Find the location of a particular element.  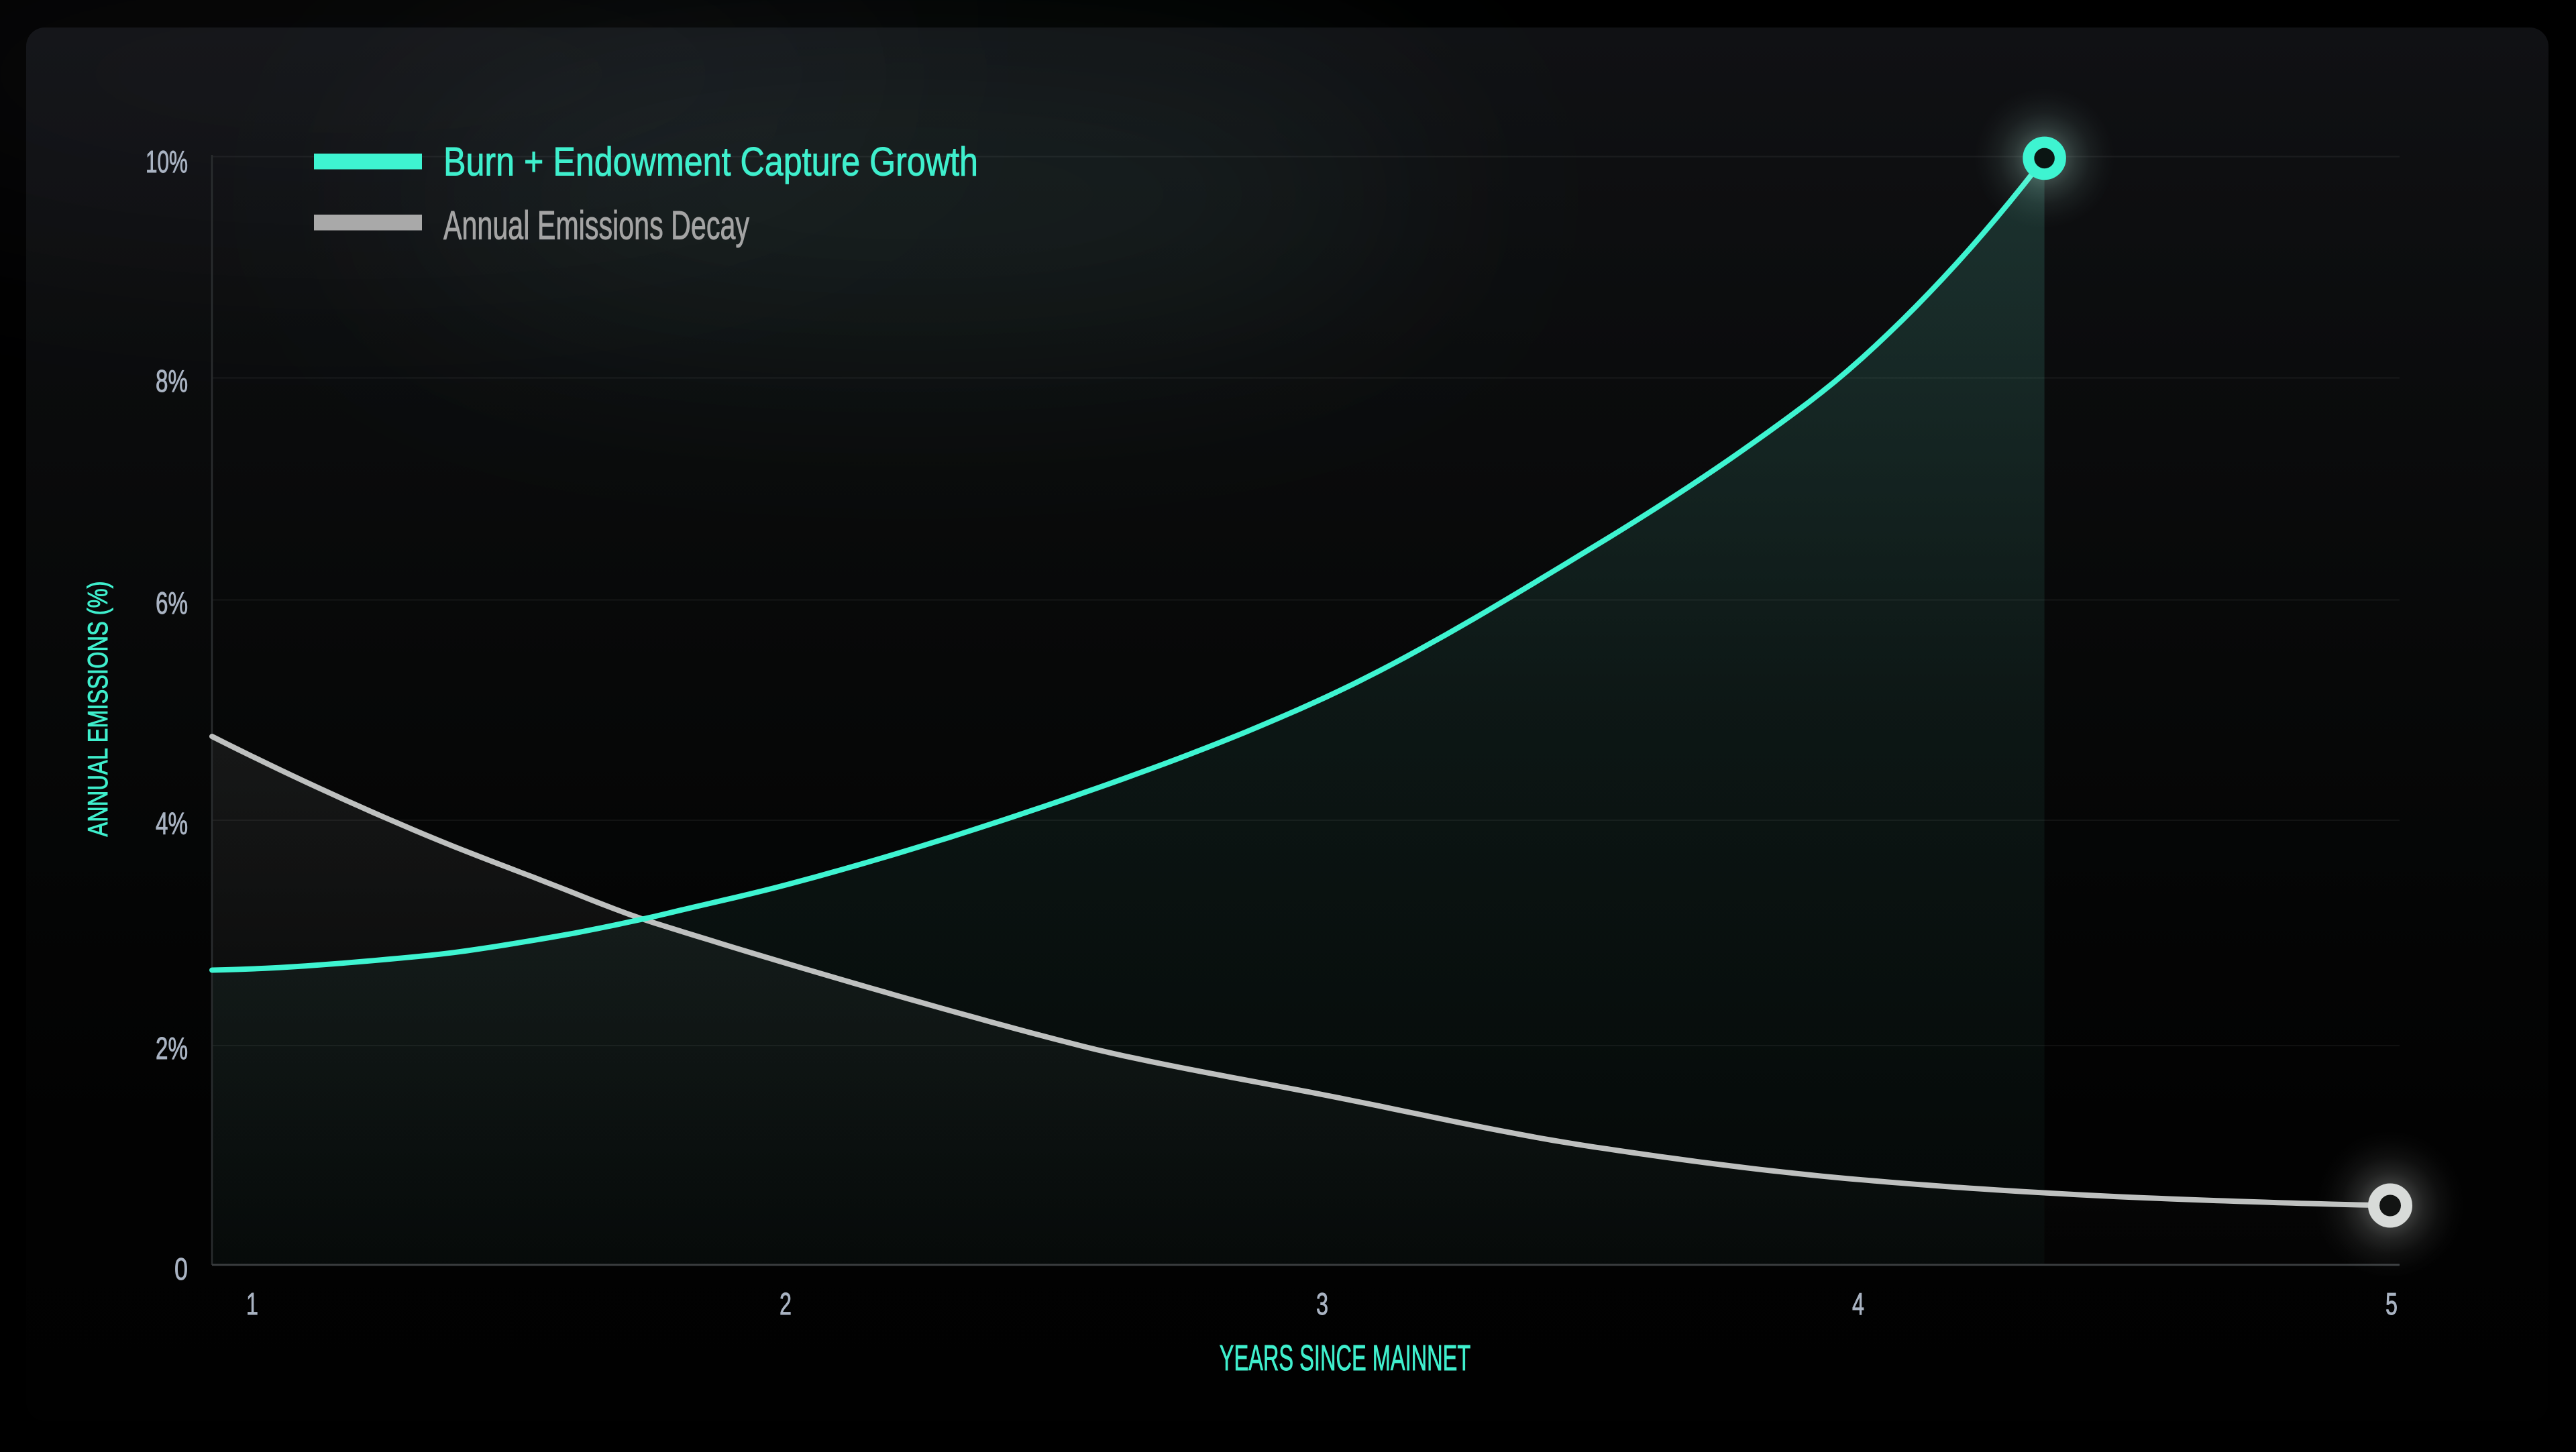

svg-text: 8% is located at coordinates (172, 381).